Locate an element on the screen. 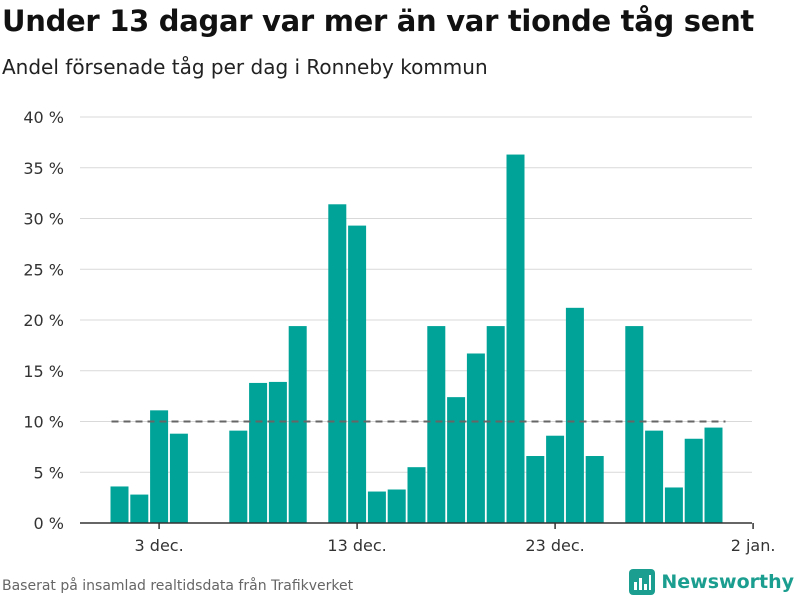 The height and width of the screenshot is (600, 800). brand-logo: Newsworthy is located at coordinates (711, 582).